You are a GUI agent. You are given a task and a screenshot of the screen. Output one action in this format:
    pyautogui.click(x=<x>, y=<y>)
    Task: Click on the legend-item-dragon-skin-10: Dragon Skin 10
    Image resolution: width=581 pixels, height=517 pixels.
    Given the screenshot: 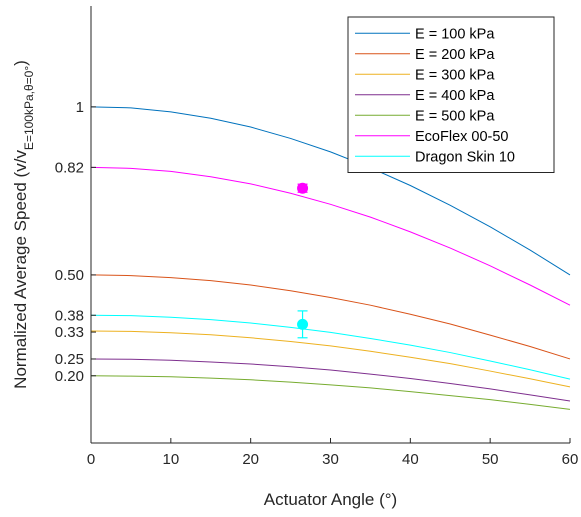 What is the action you would take?
    pyautogui.click(x=435, y=157)
    